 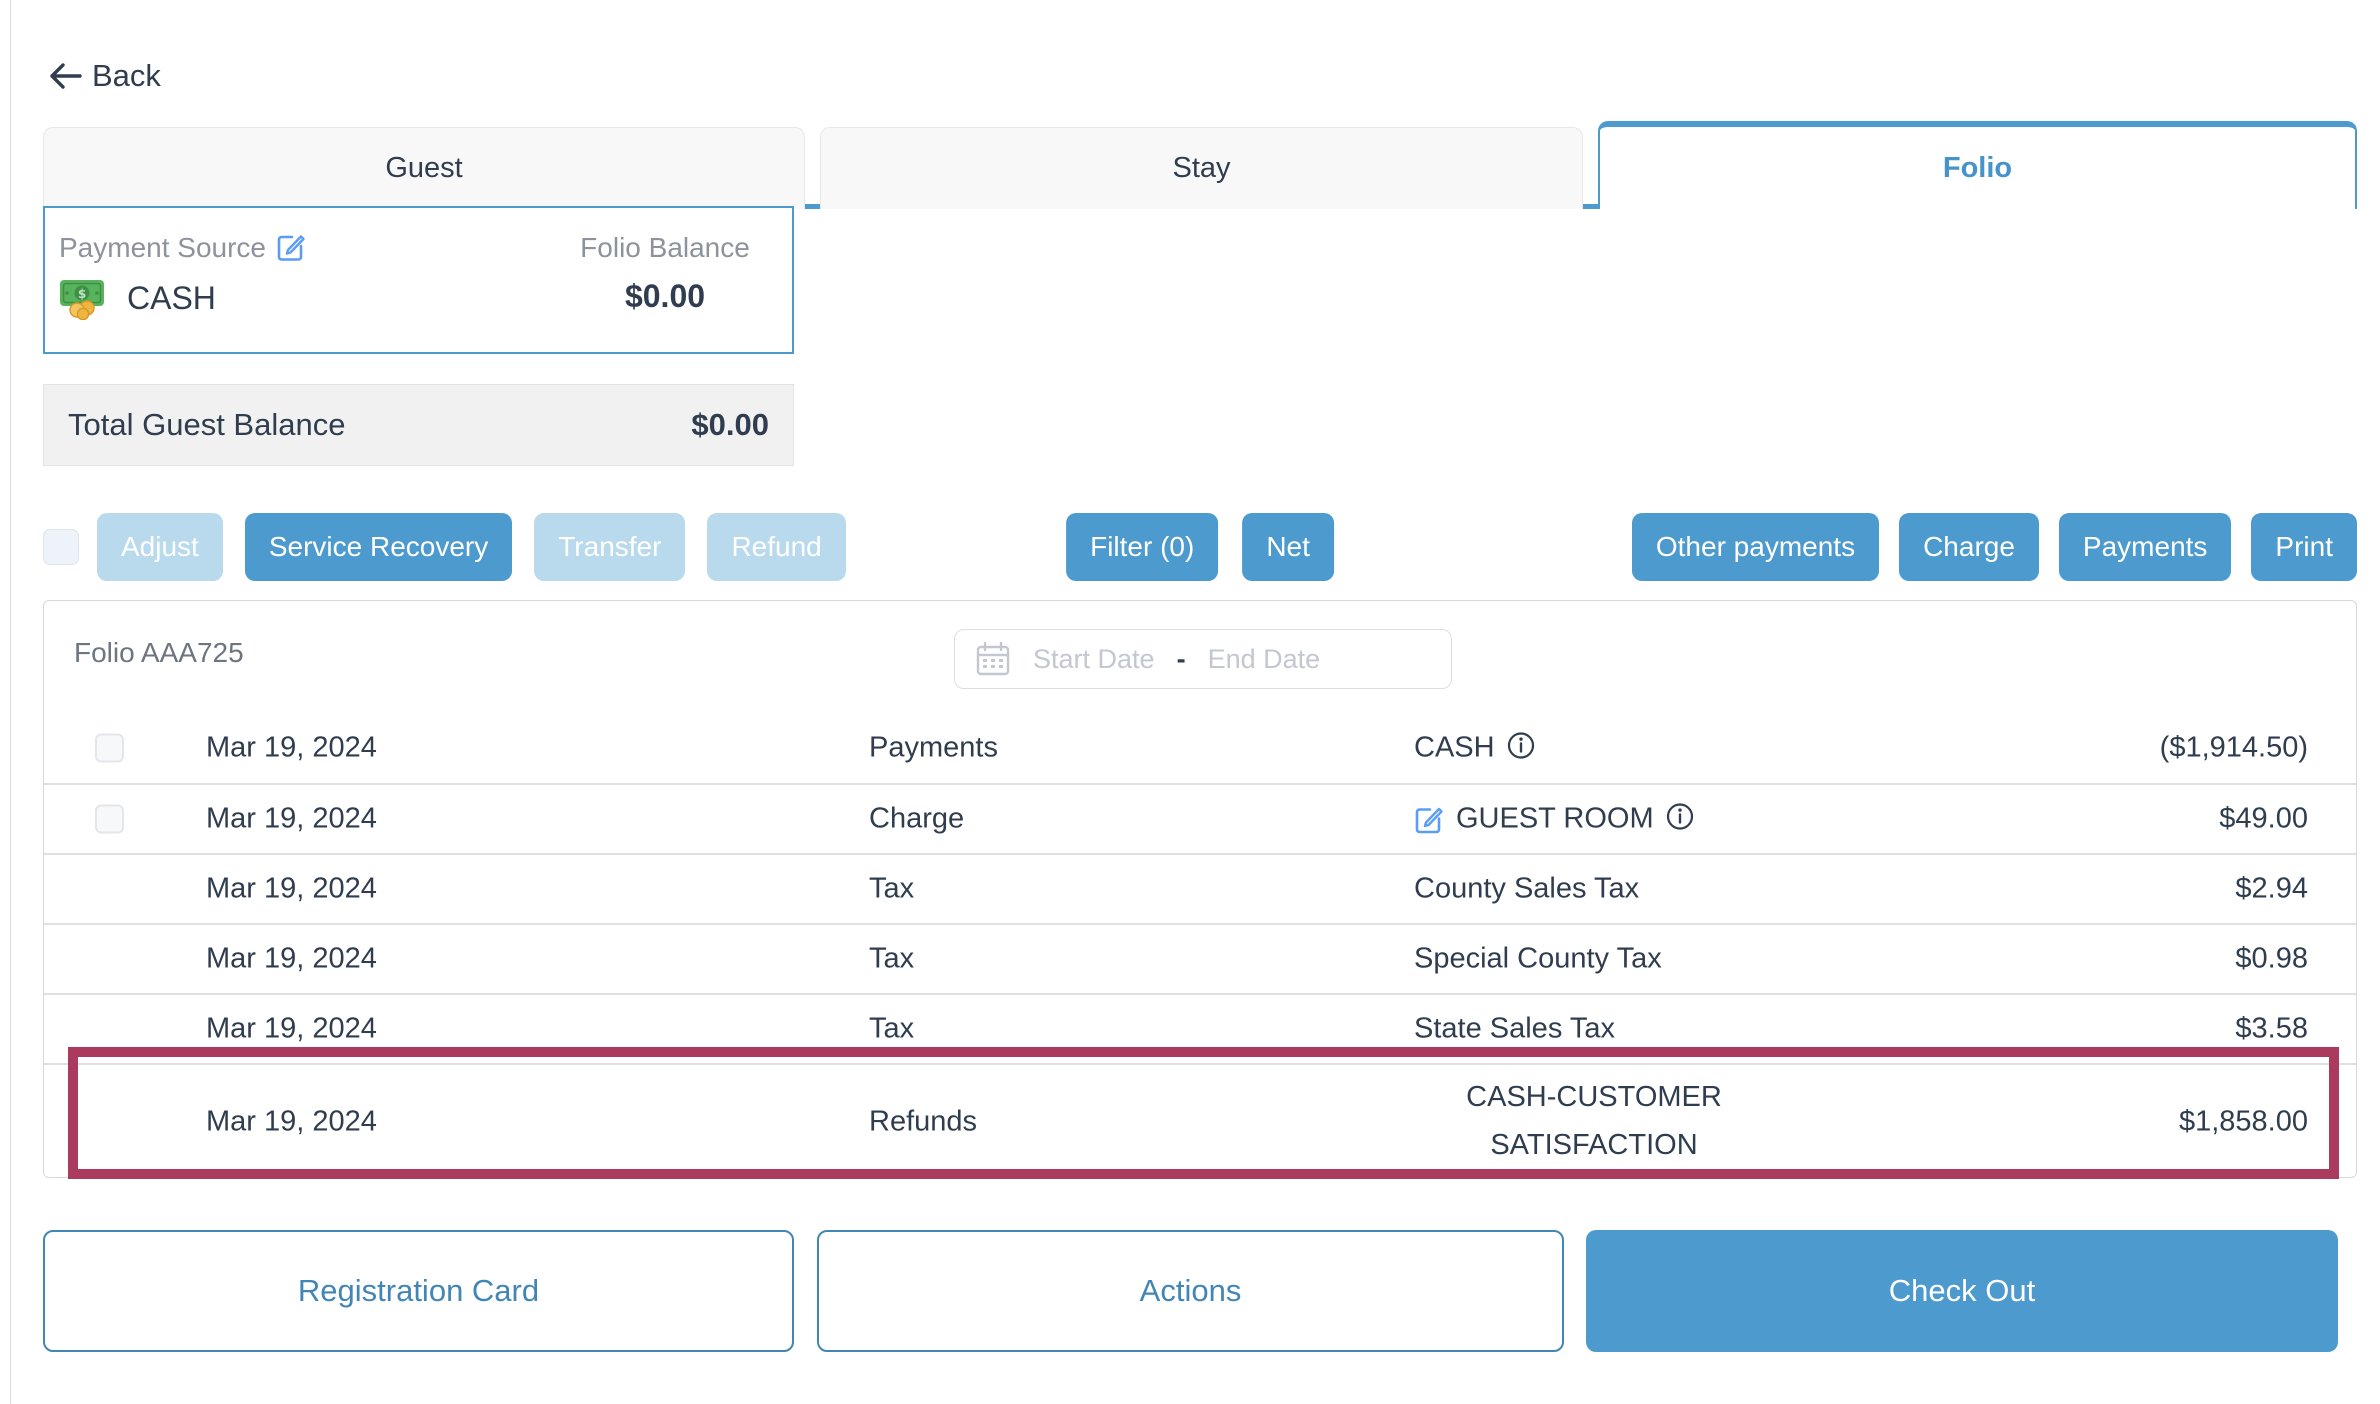 What do you see at coordinates (2145, 547) in the screenshot?
I see `payments-button: Payments` at bounding box center [2145, 547].